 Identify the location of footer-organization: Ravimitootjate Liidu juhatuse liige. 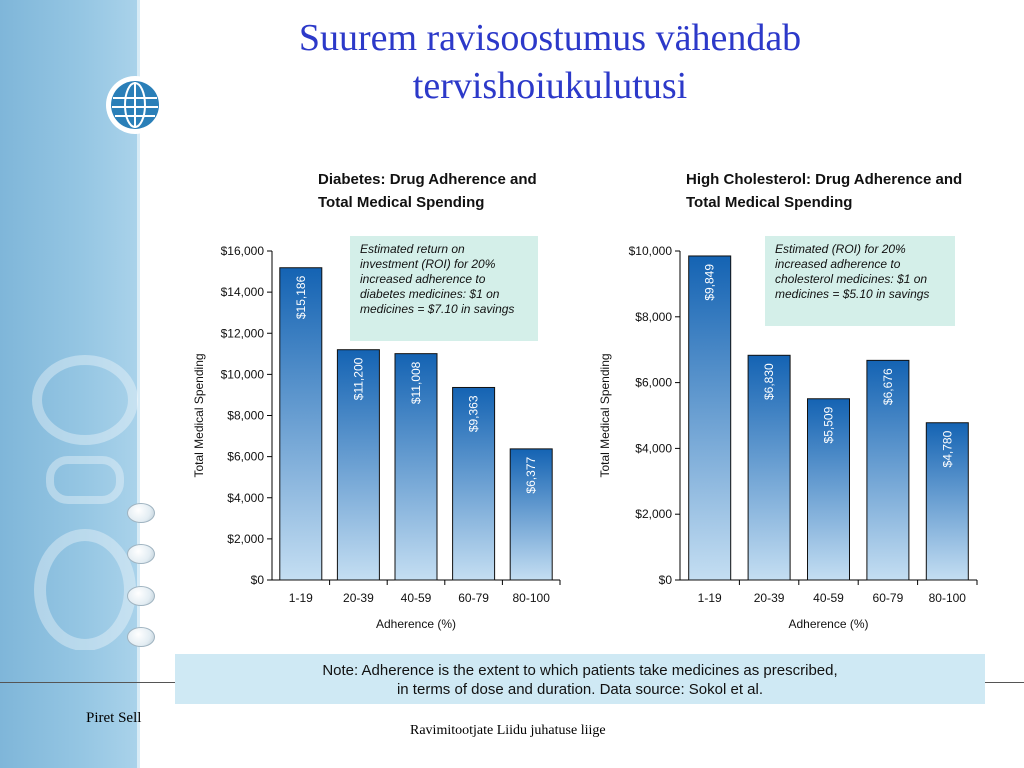
(508, 730).